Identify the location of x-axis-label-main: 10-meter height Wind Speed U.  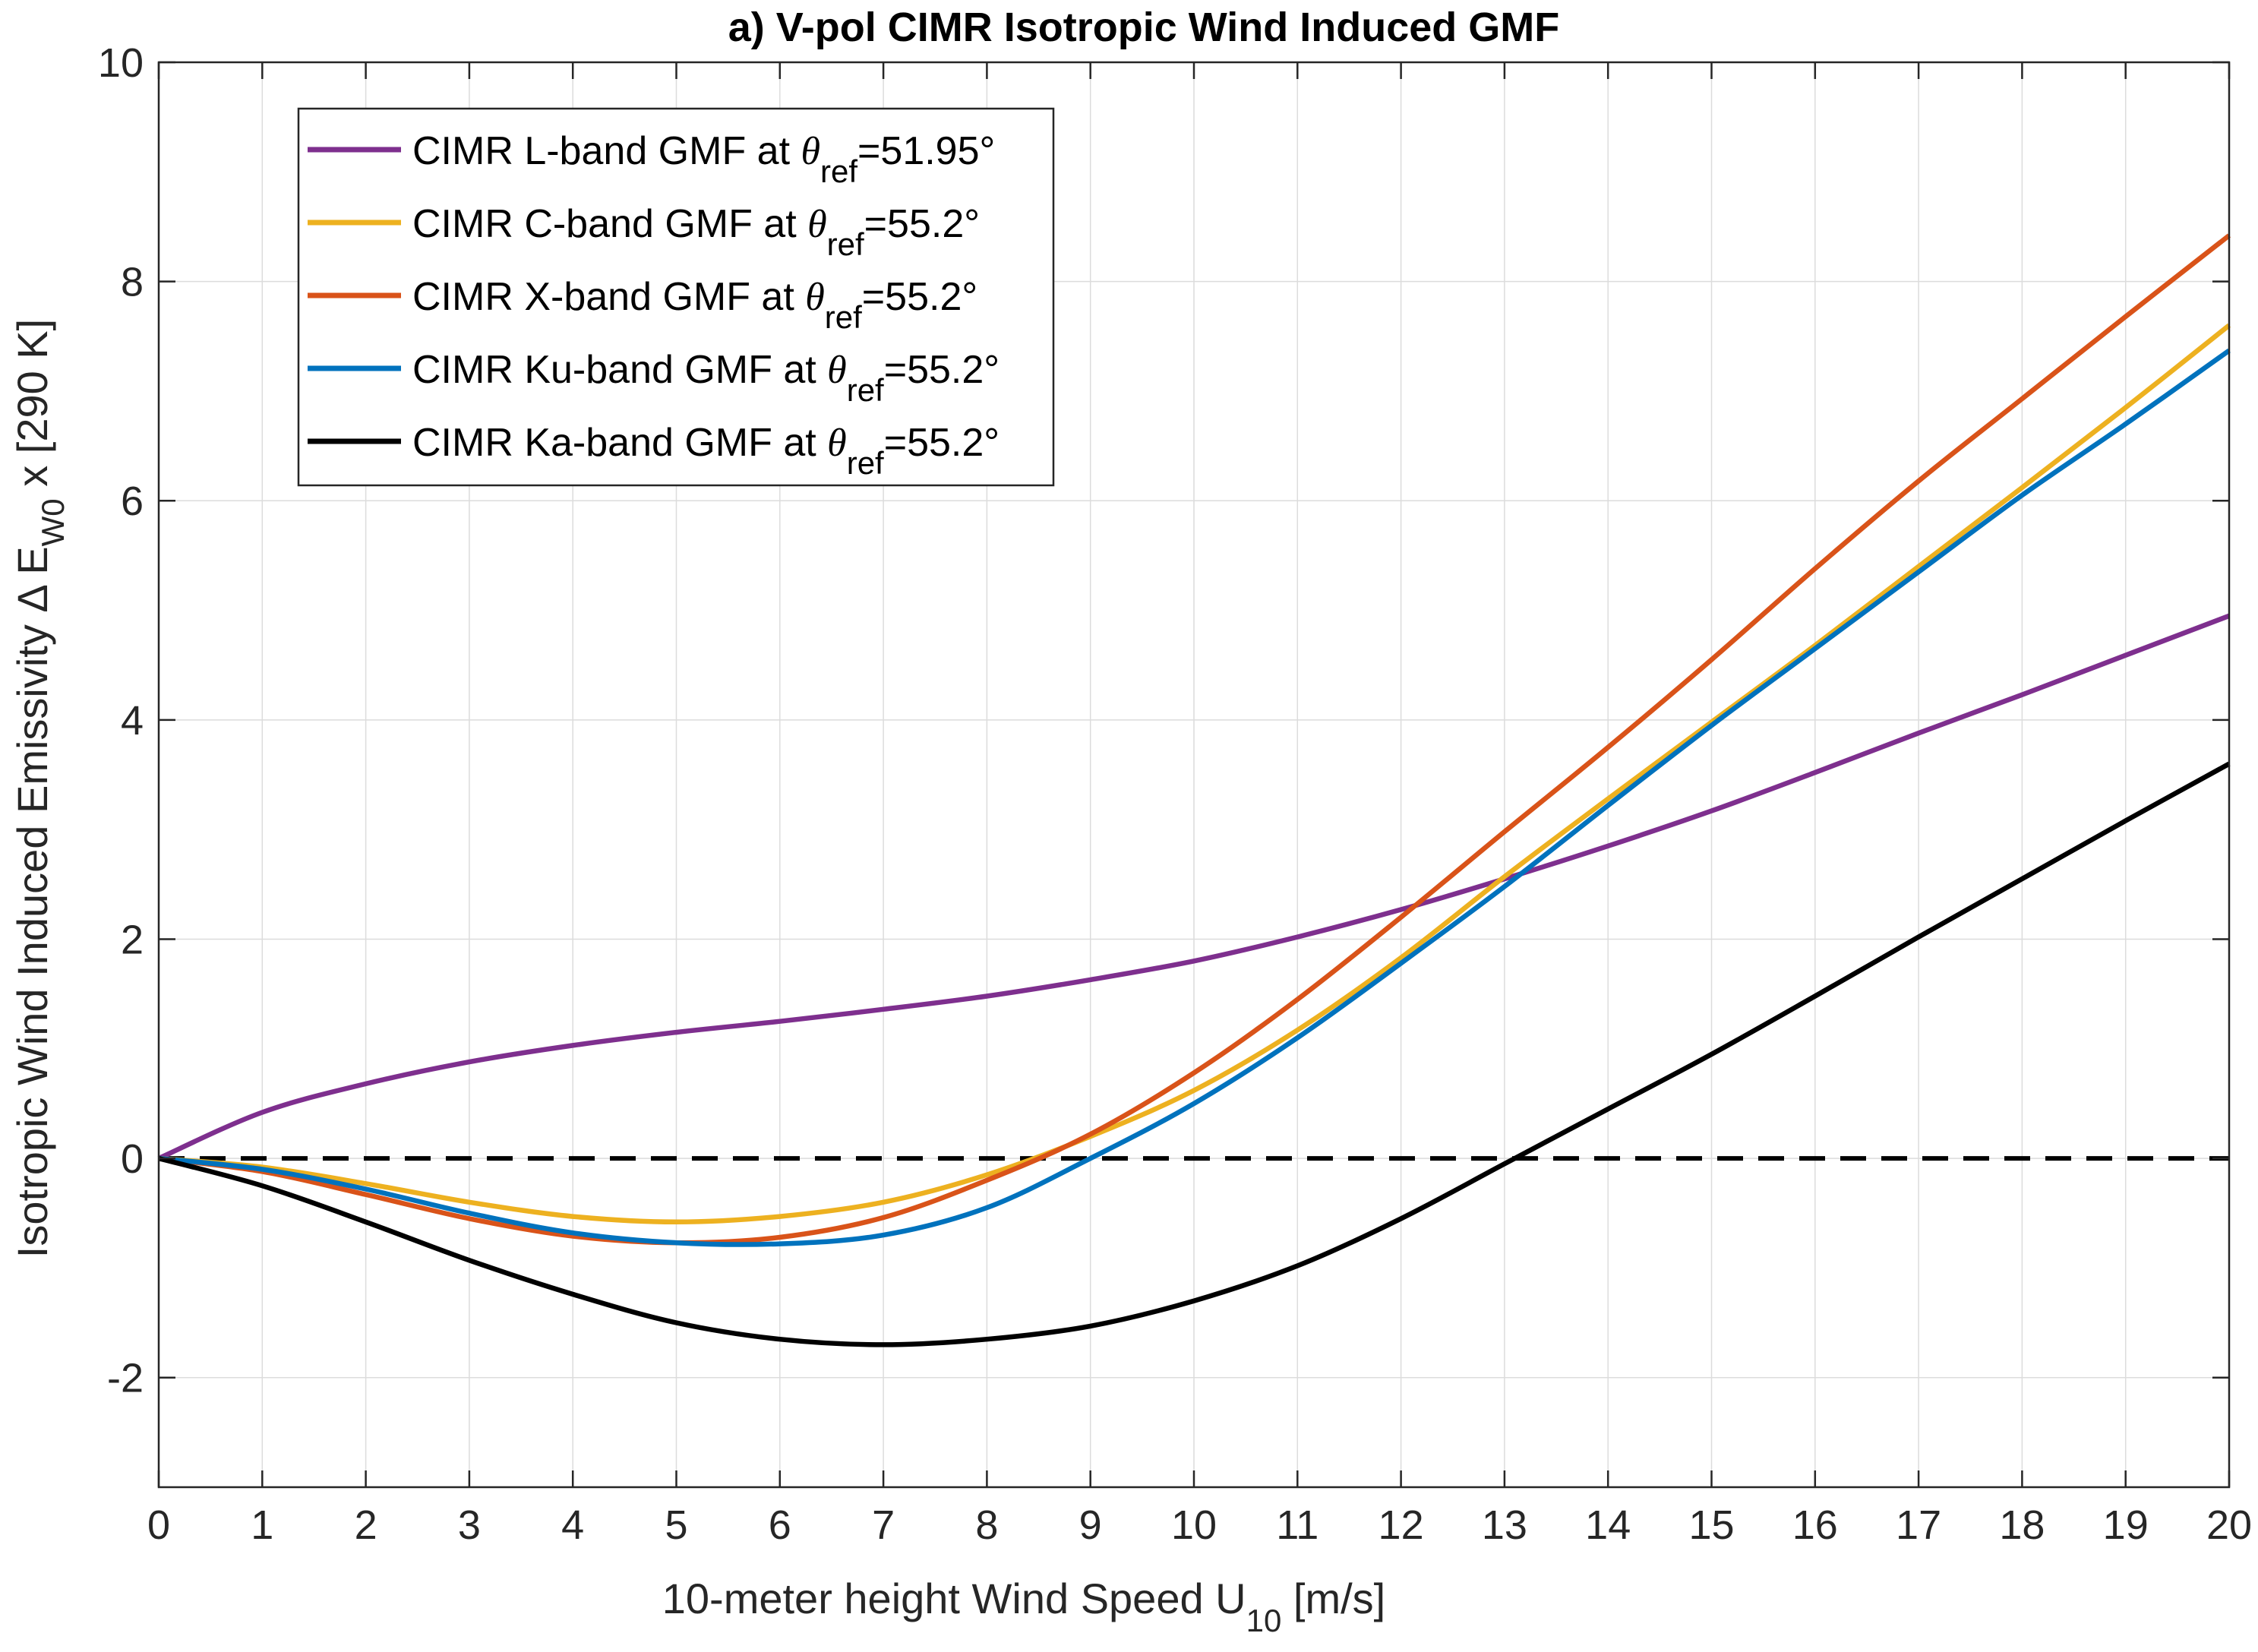
(954, 1598).